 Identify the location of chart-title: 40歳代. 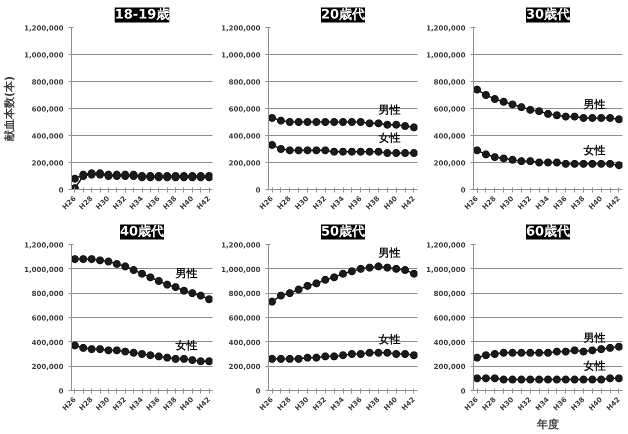
(142, 232).